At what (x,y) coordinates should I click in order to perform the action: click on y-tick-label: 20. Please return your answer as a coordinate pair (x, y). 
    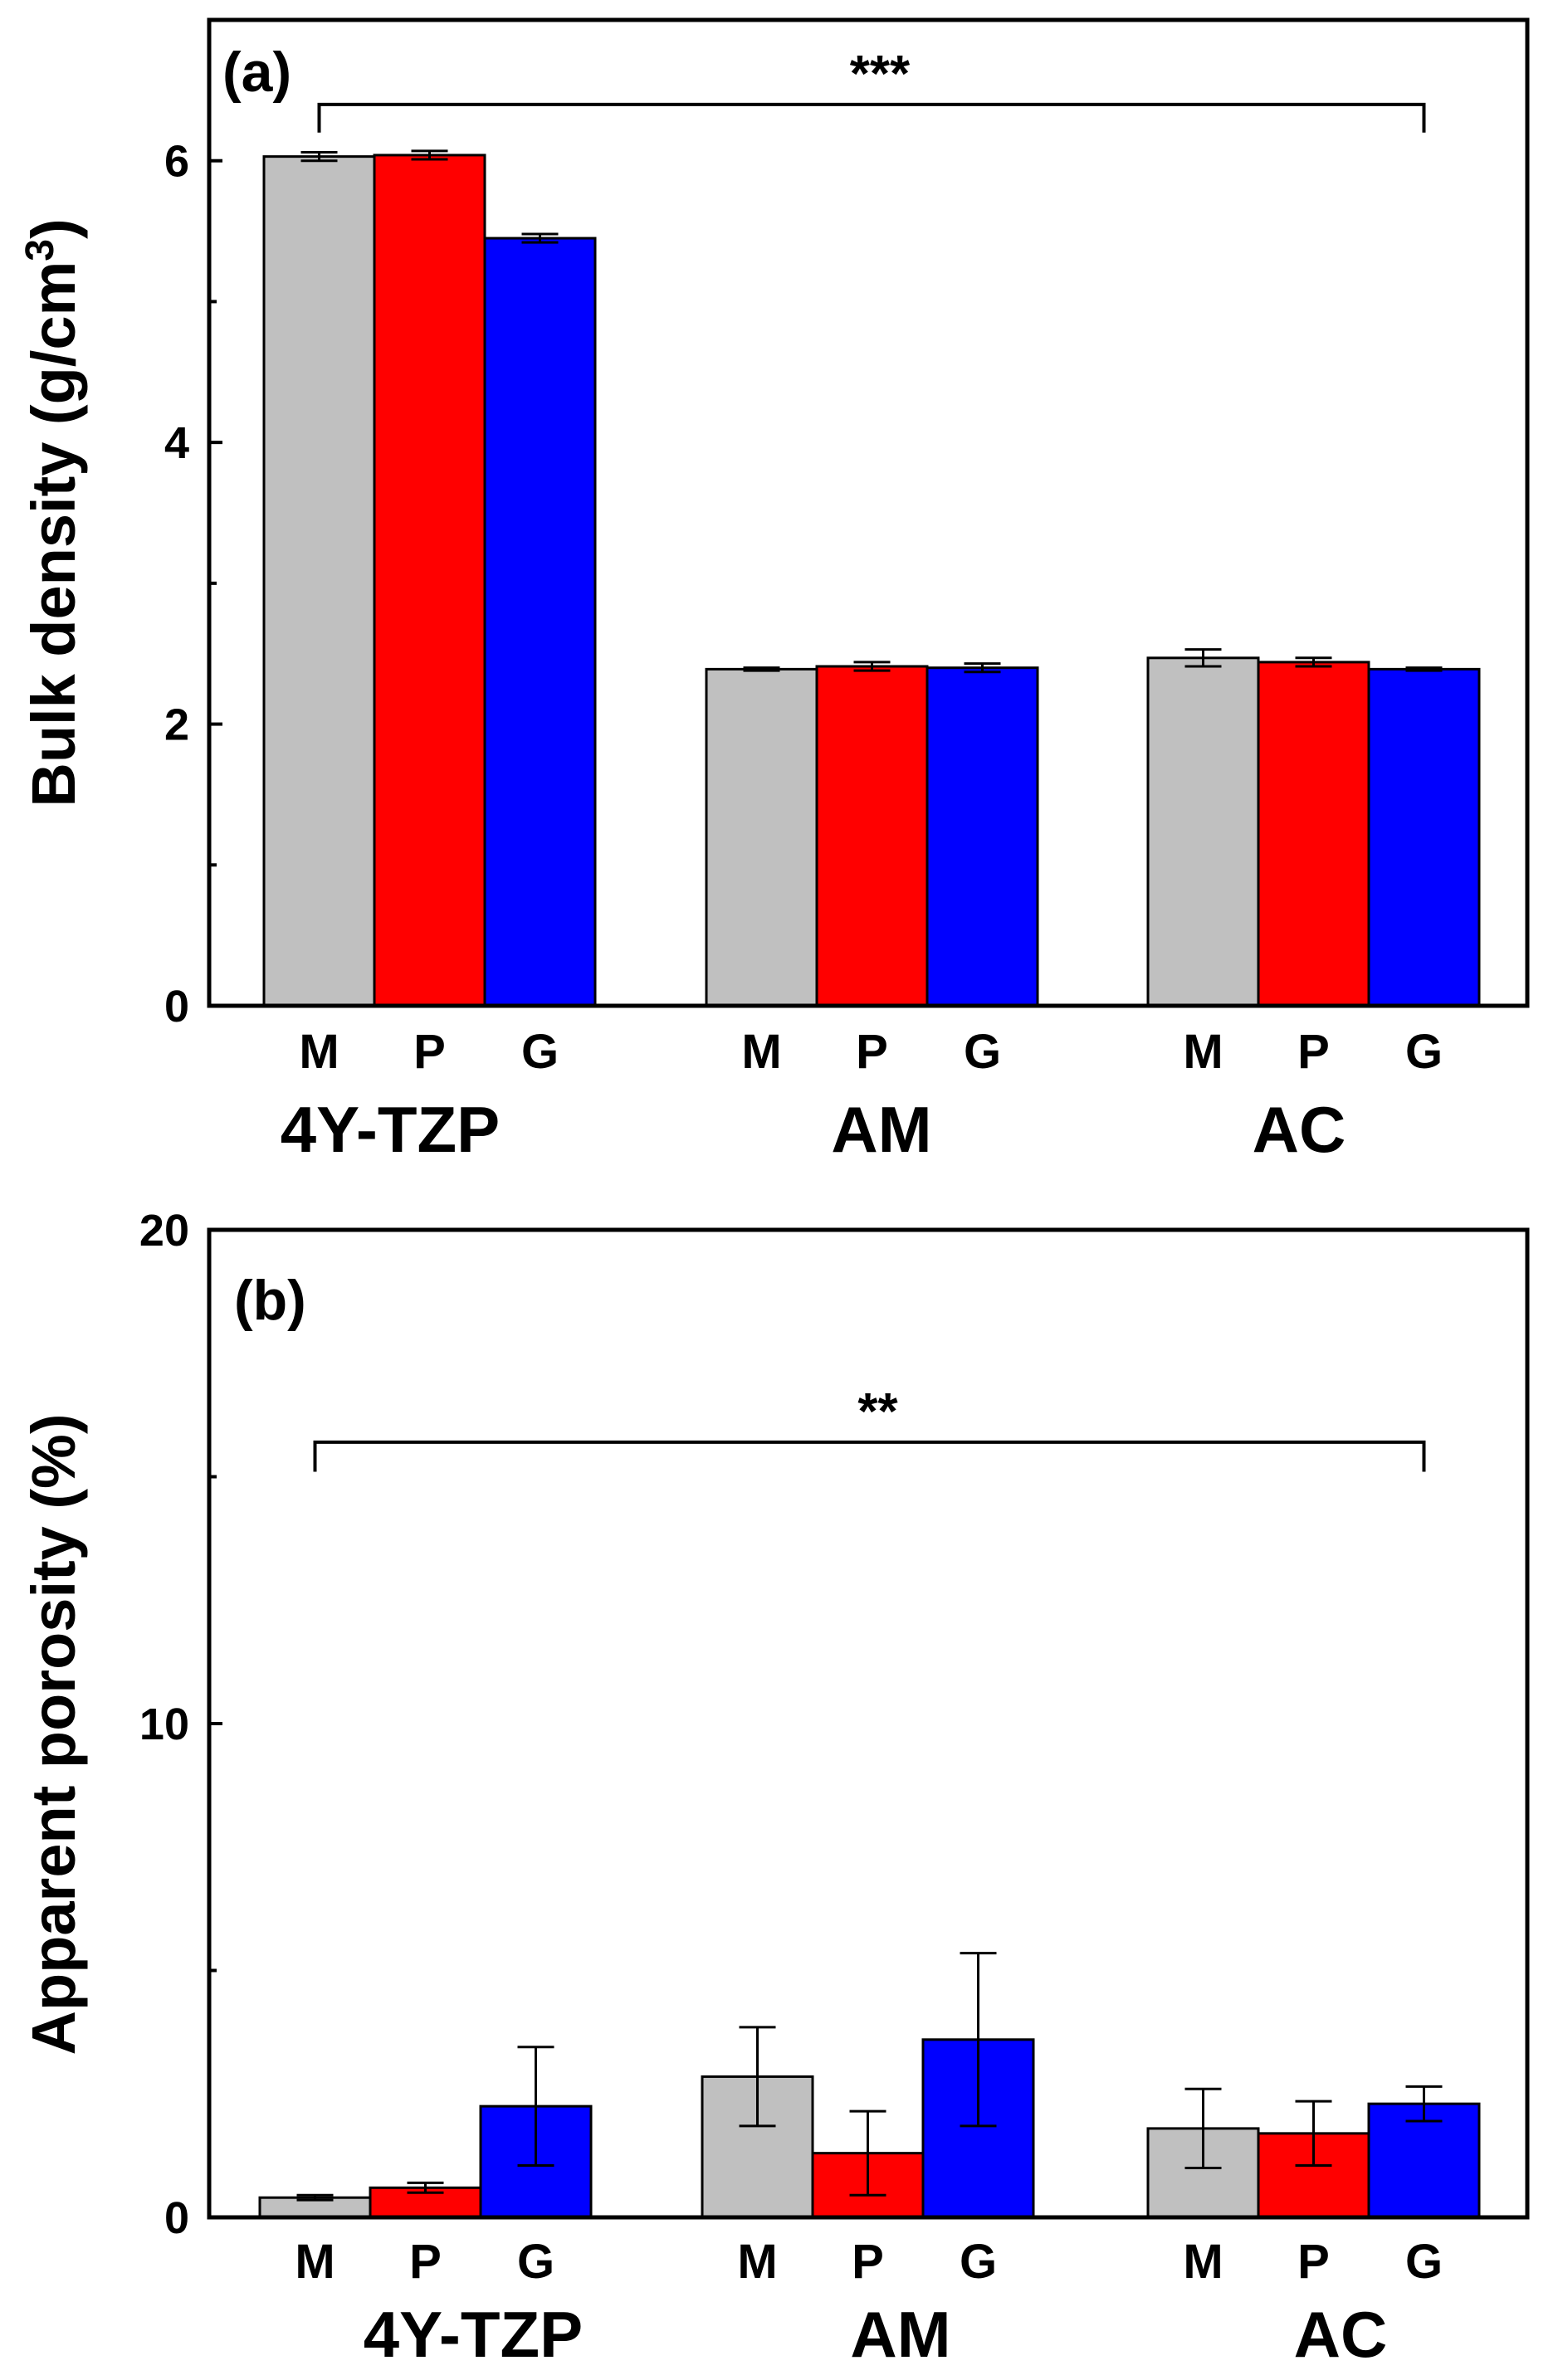
    Looking at the image, I should click on (164, 1231).